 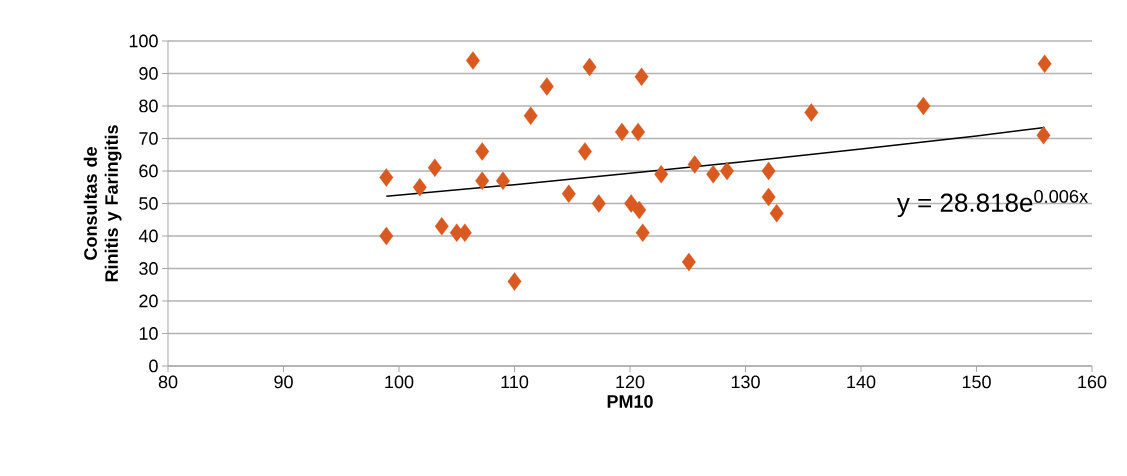 What do you see at coordinates (148, 333) in the screenshot?
I see `y-tick-label: 10` at bounding box center [148, 333].